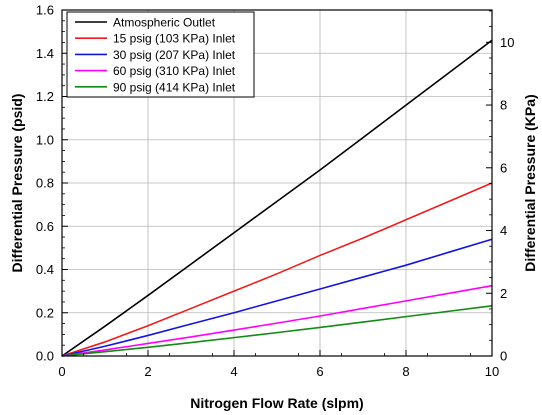 Image resolution: width=542 pixels, height=415 pixels. What do you see at coordinates (45, 269) in the screenshot?
I see `y-tick-label: 0.4` at bounding box center [45, 269].